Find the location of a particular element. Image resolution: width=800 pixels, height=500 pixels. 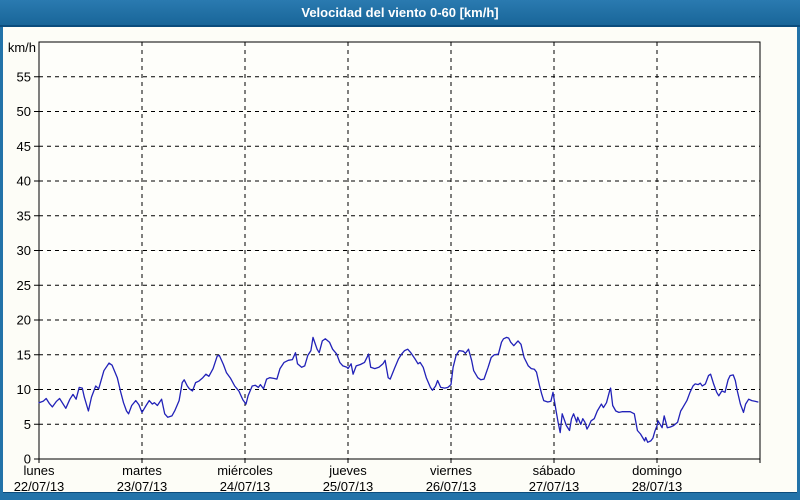

y-tick-label: 0 is located at coordinates (27, 459).